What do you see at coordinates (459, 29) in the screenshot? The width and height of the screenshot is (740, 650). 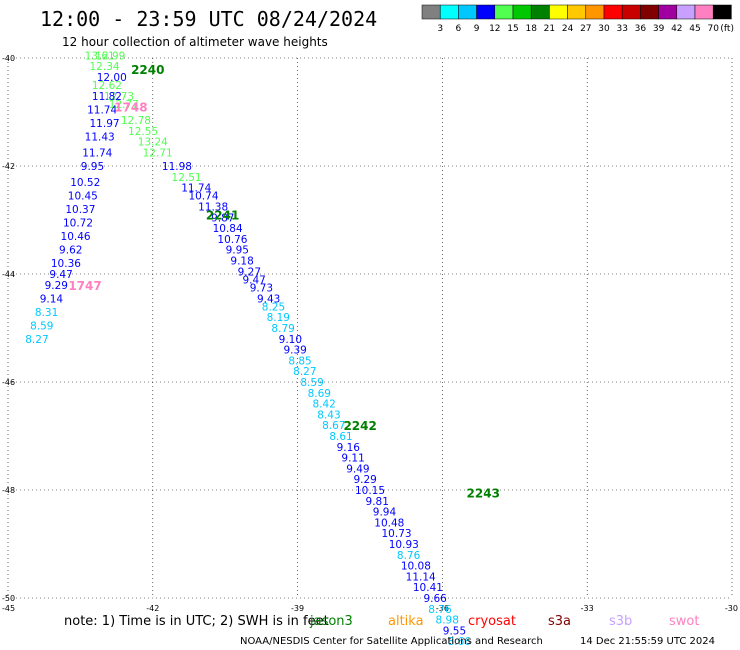 I see `legend-label: 6` at bounding box center [459, 29].